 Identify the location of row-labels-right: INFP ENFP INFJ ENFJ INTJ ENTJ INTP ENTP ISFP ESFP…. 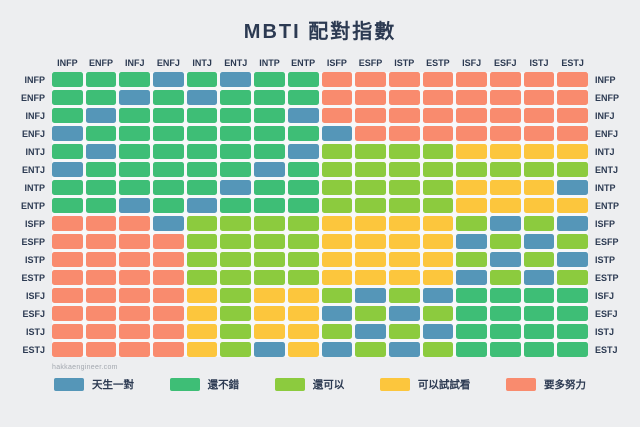
(614, 214).